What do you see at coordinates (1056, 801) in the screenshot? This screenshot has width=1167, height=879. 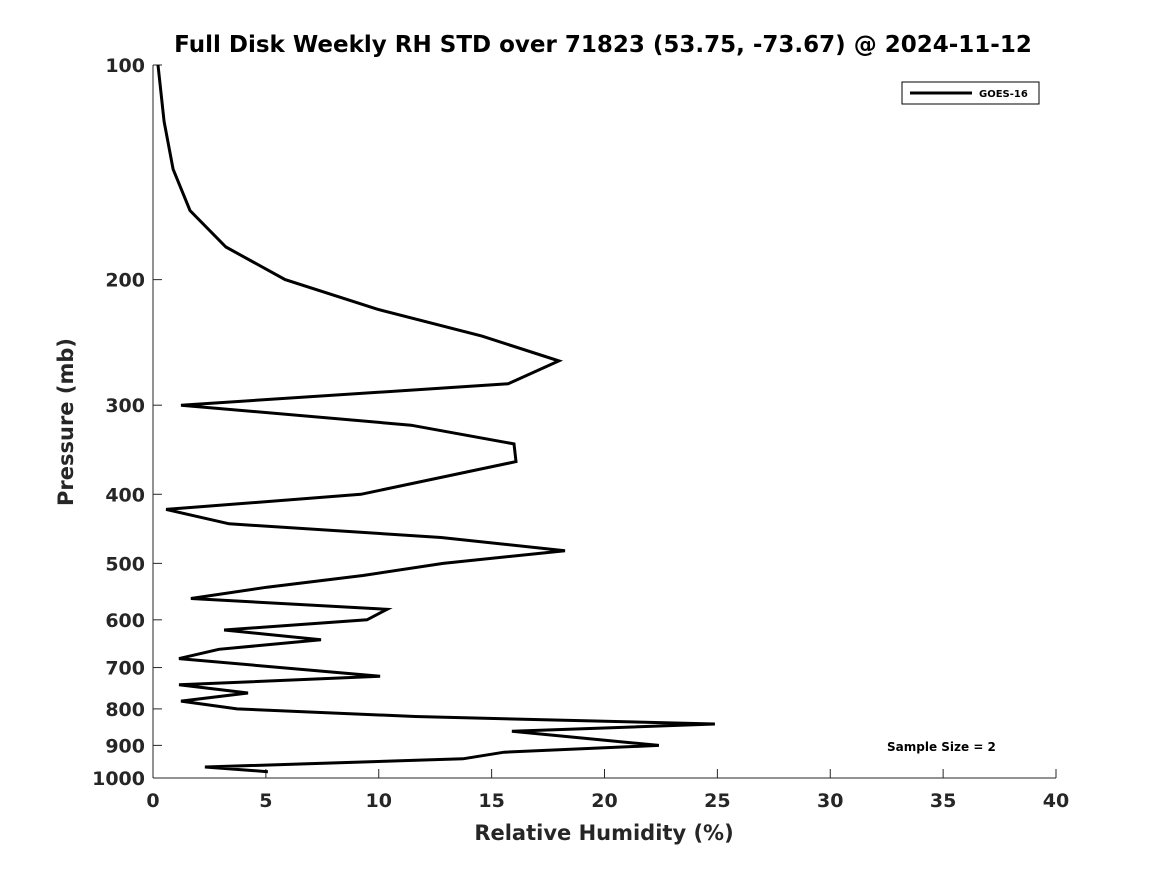 I see `x-tick-label: 40` at bounding box center [1056, 801].